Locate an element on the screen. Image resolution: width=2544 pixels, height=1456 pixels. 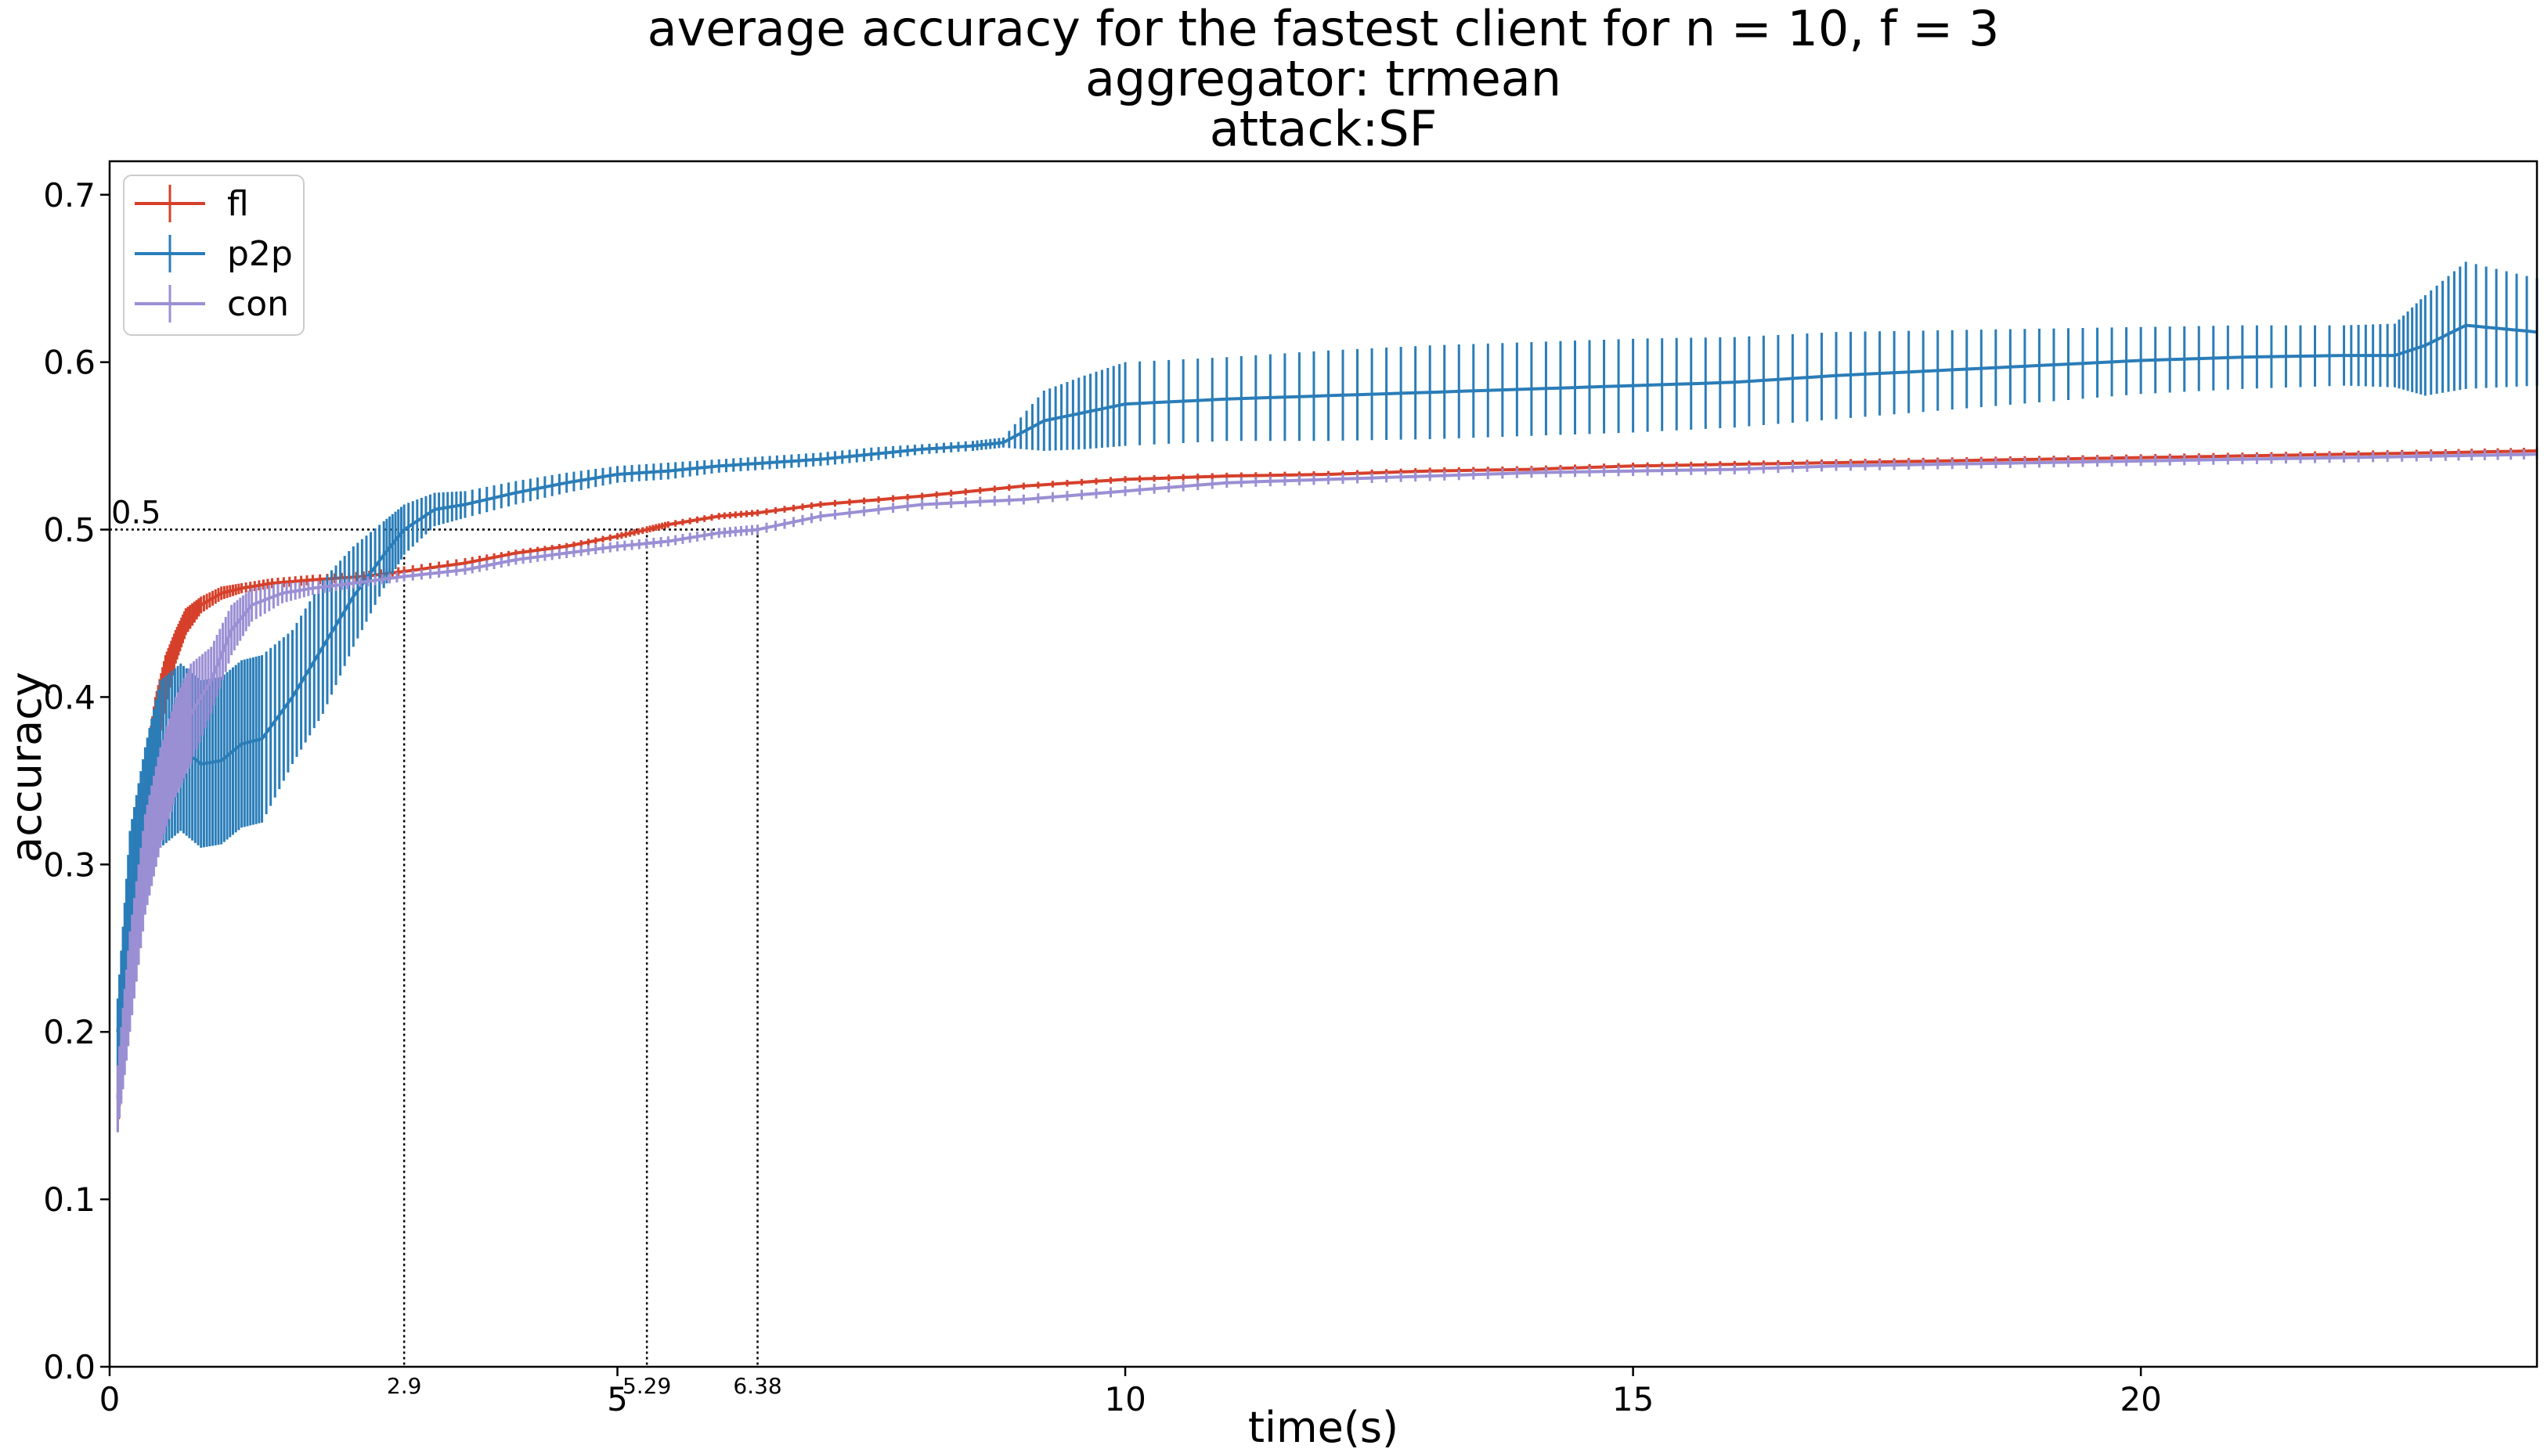
x-tick-label: 10 is located at coordinates (1125, 1399).